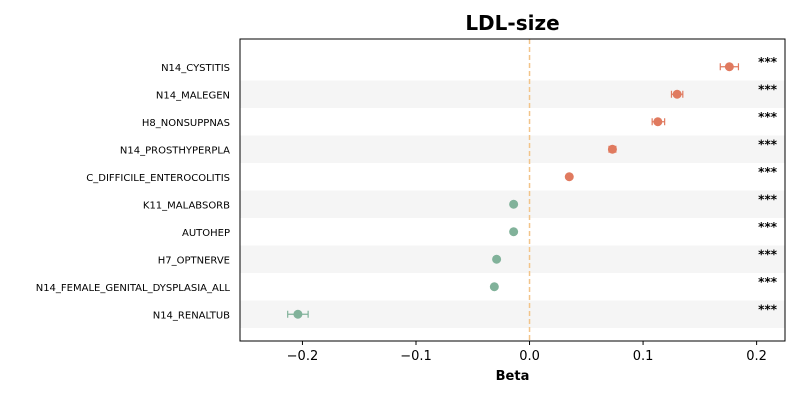  I want to click on category-label: C_DIFFICILE_ENTEROCOLITIS, so click(158, 178).